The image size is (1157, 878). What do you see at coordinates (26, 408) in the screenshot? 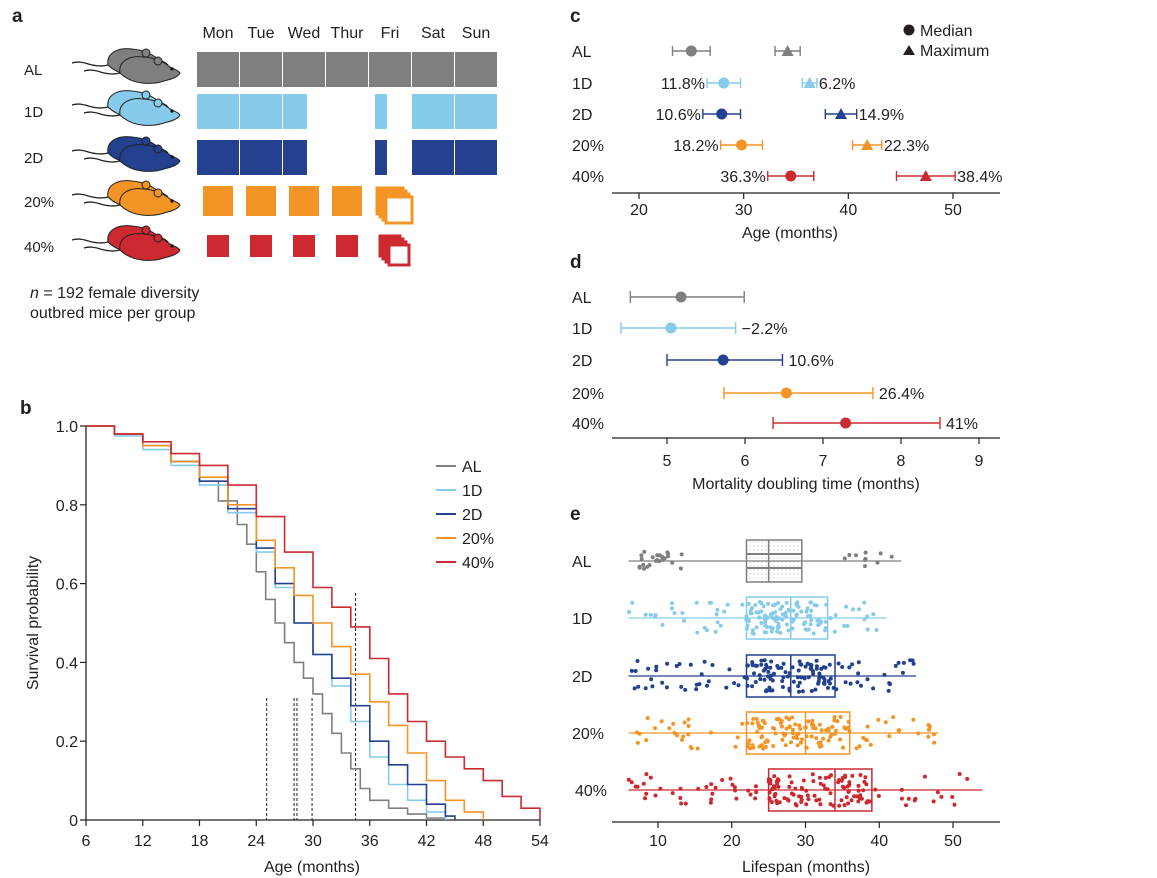
I see `panel-b-label: b` at bounding box center [26, 408].